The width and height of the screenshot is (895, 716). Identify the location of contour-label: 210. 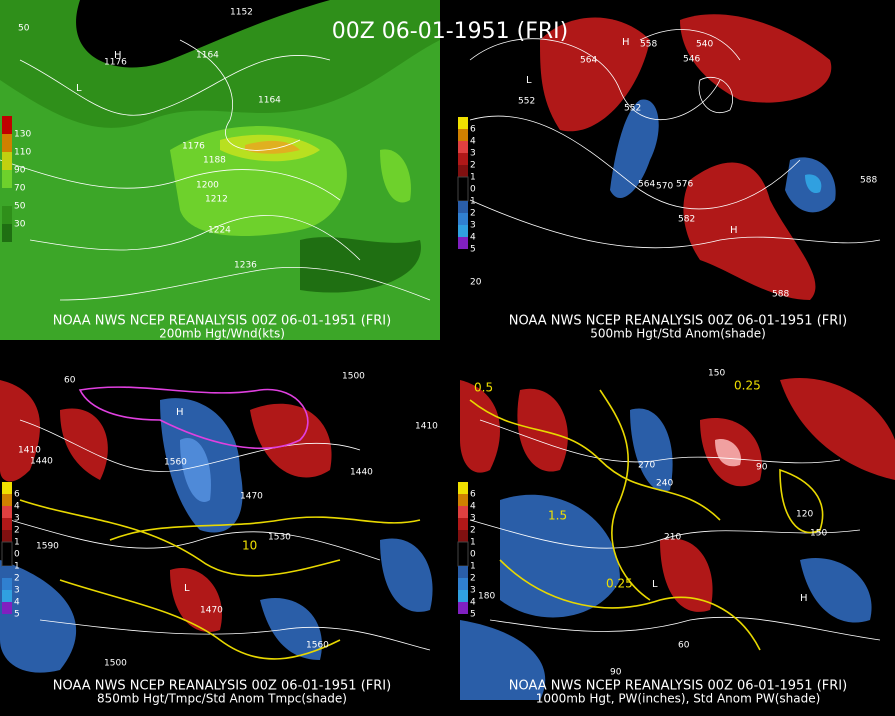
(672, 538).